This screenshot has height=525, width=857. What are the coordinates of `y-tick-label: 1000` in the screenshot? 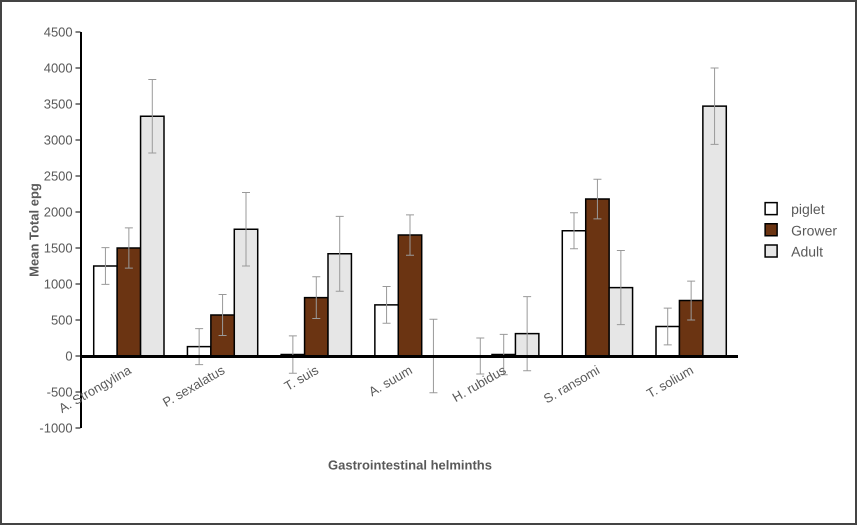 It's located at (58, 284).